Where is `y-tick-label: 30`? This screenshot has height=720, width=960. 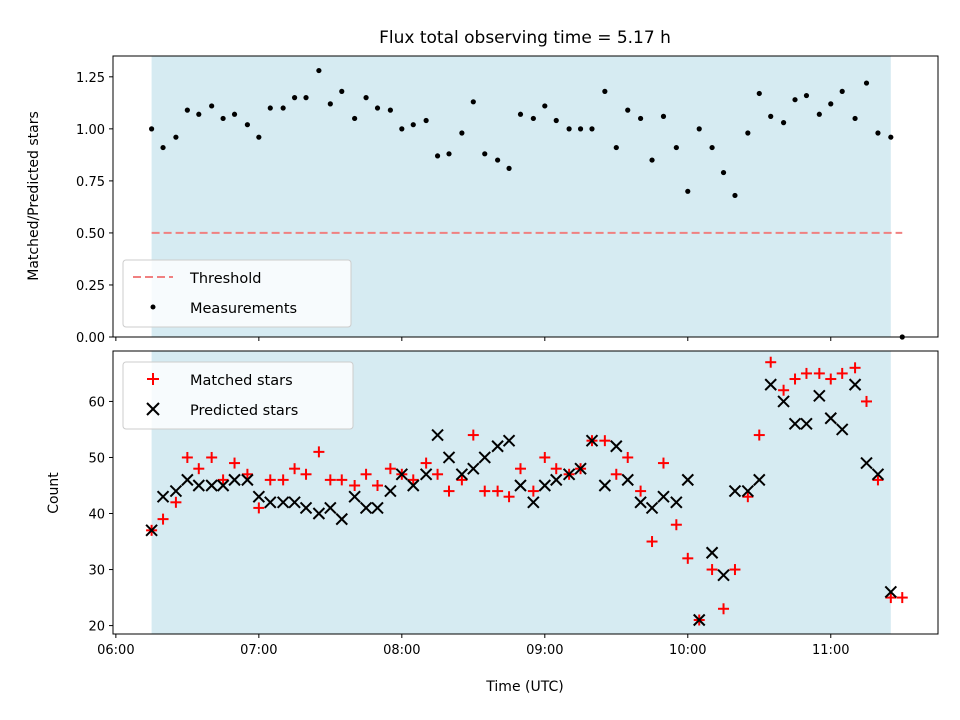 y-tick-label: 30 is located at coordinates (96, 571).